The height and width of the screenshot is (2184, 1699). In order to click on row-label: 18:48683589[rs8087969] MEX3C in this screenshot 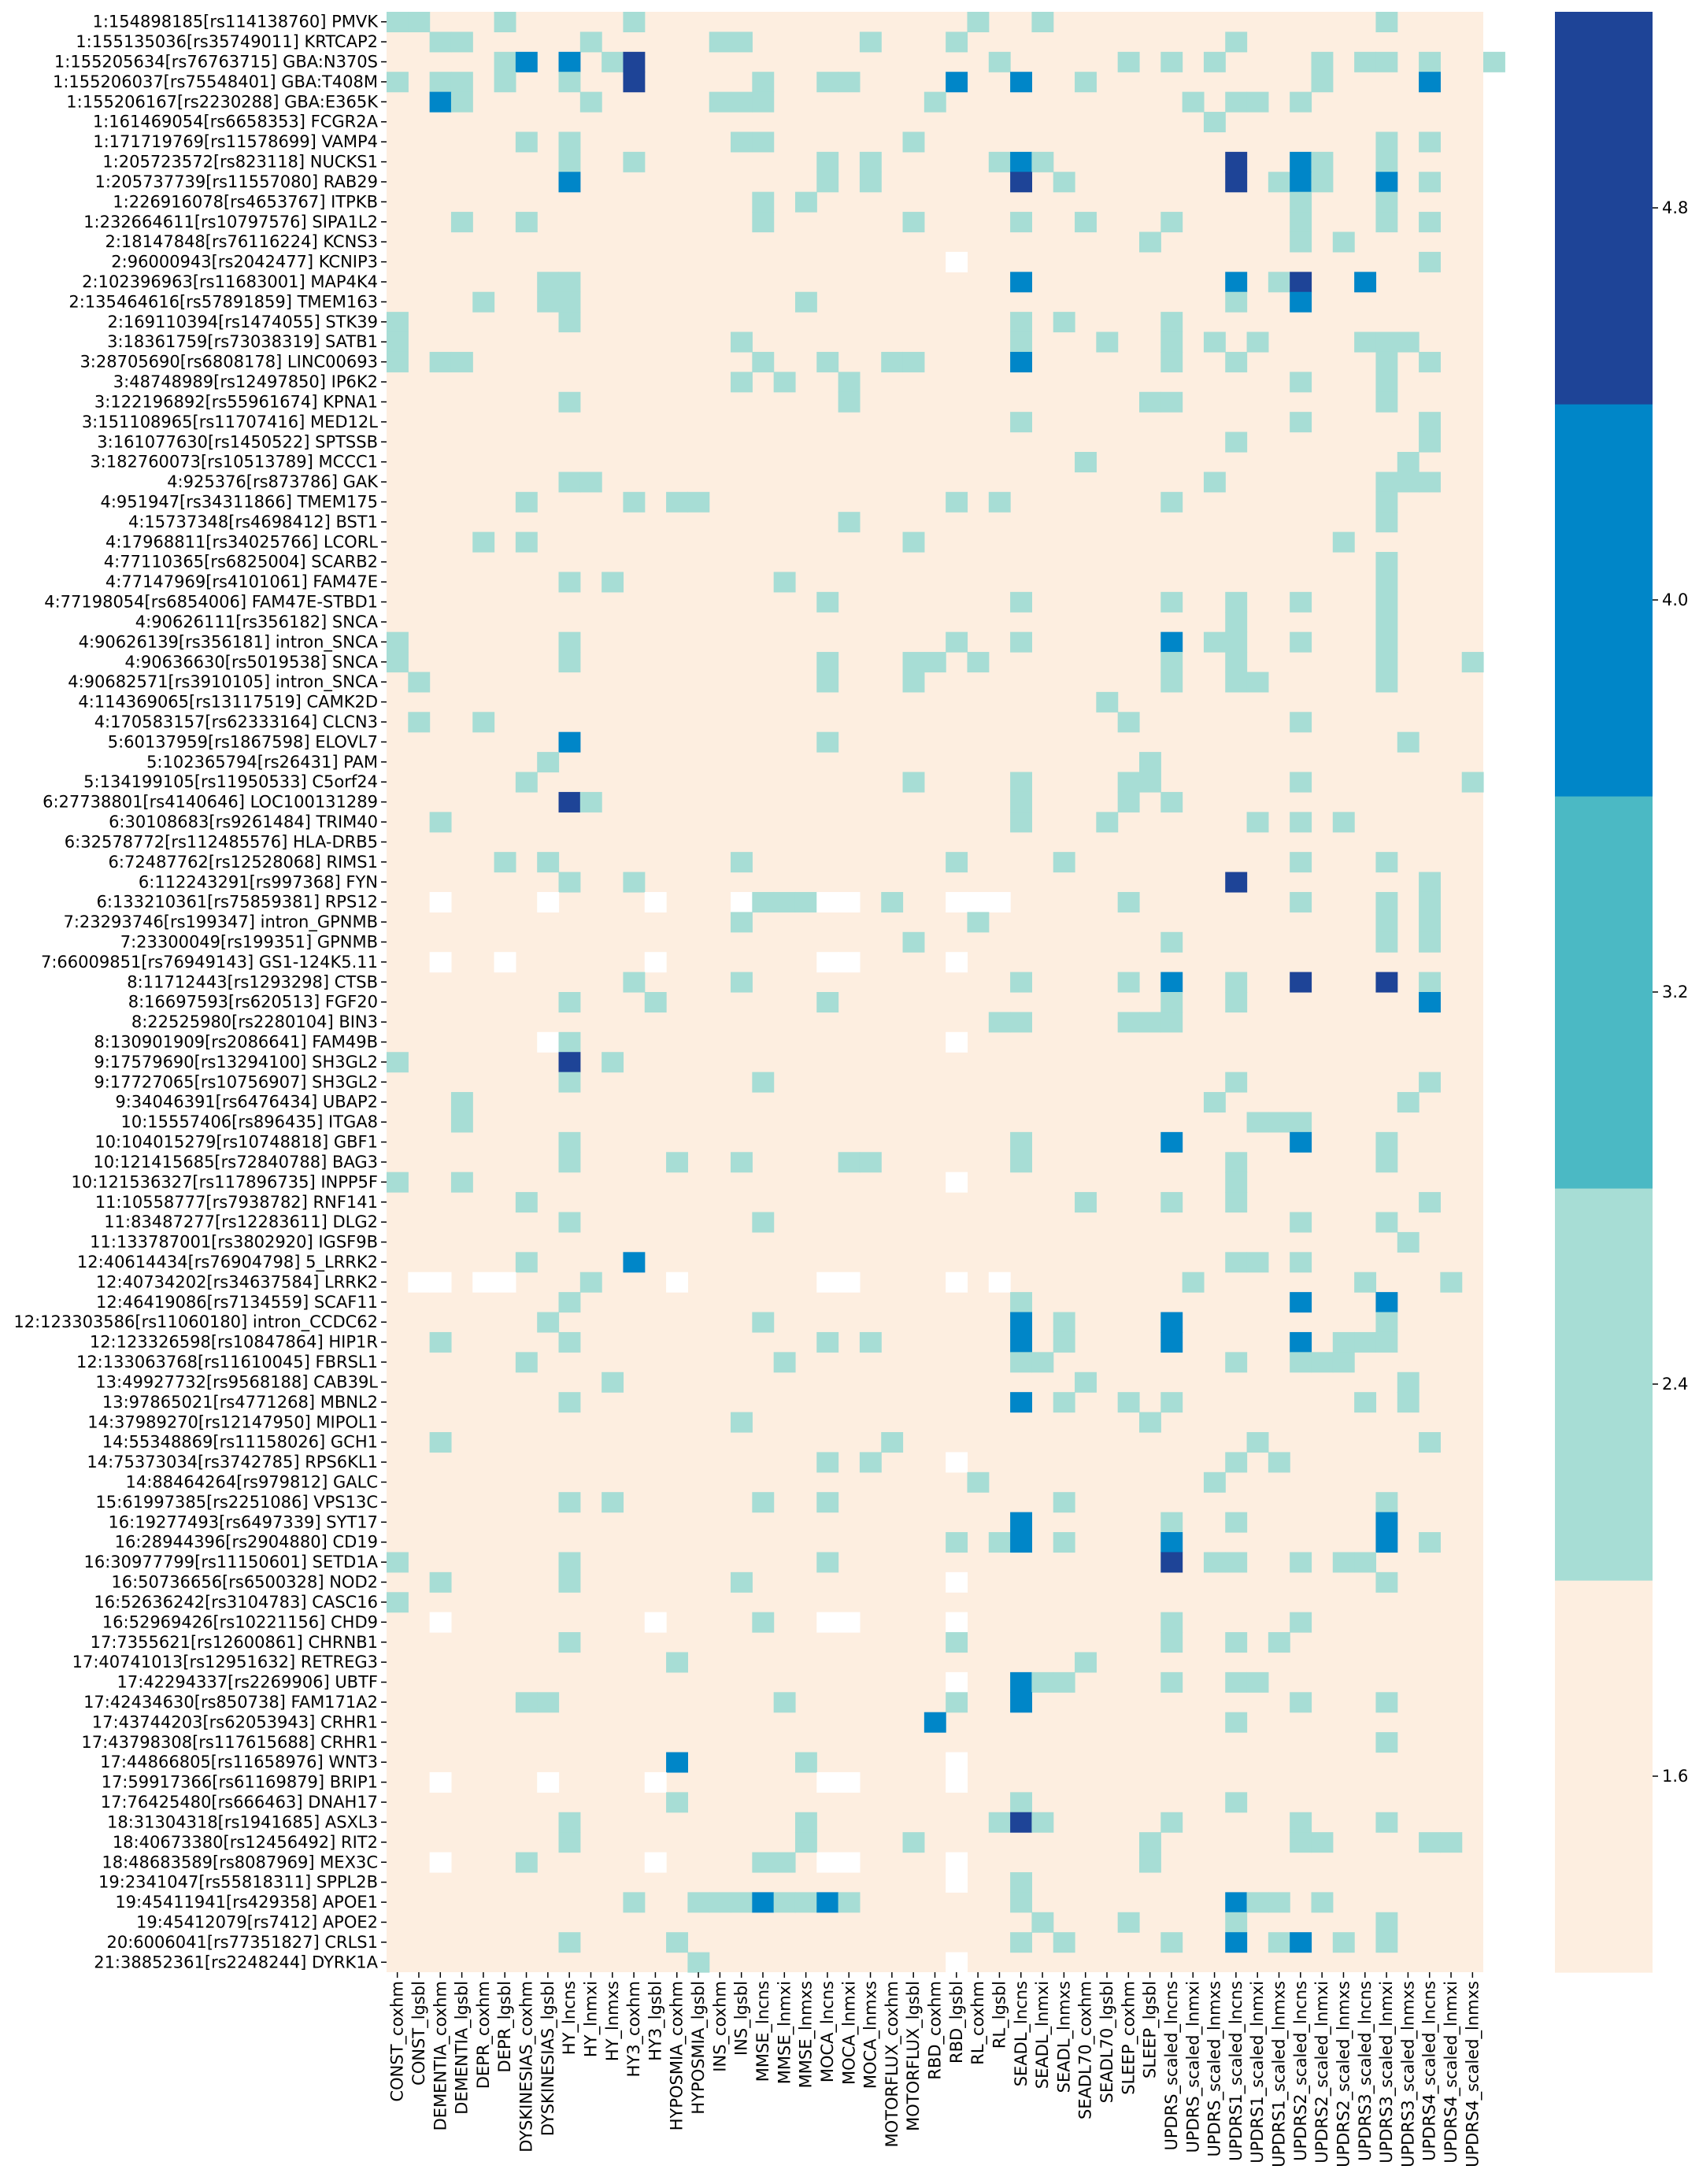, I will do `click(240, 1862)`.